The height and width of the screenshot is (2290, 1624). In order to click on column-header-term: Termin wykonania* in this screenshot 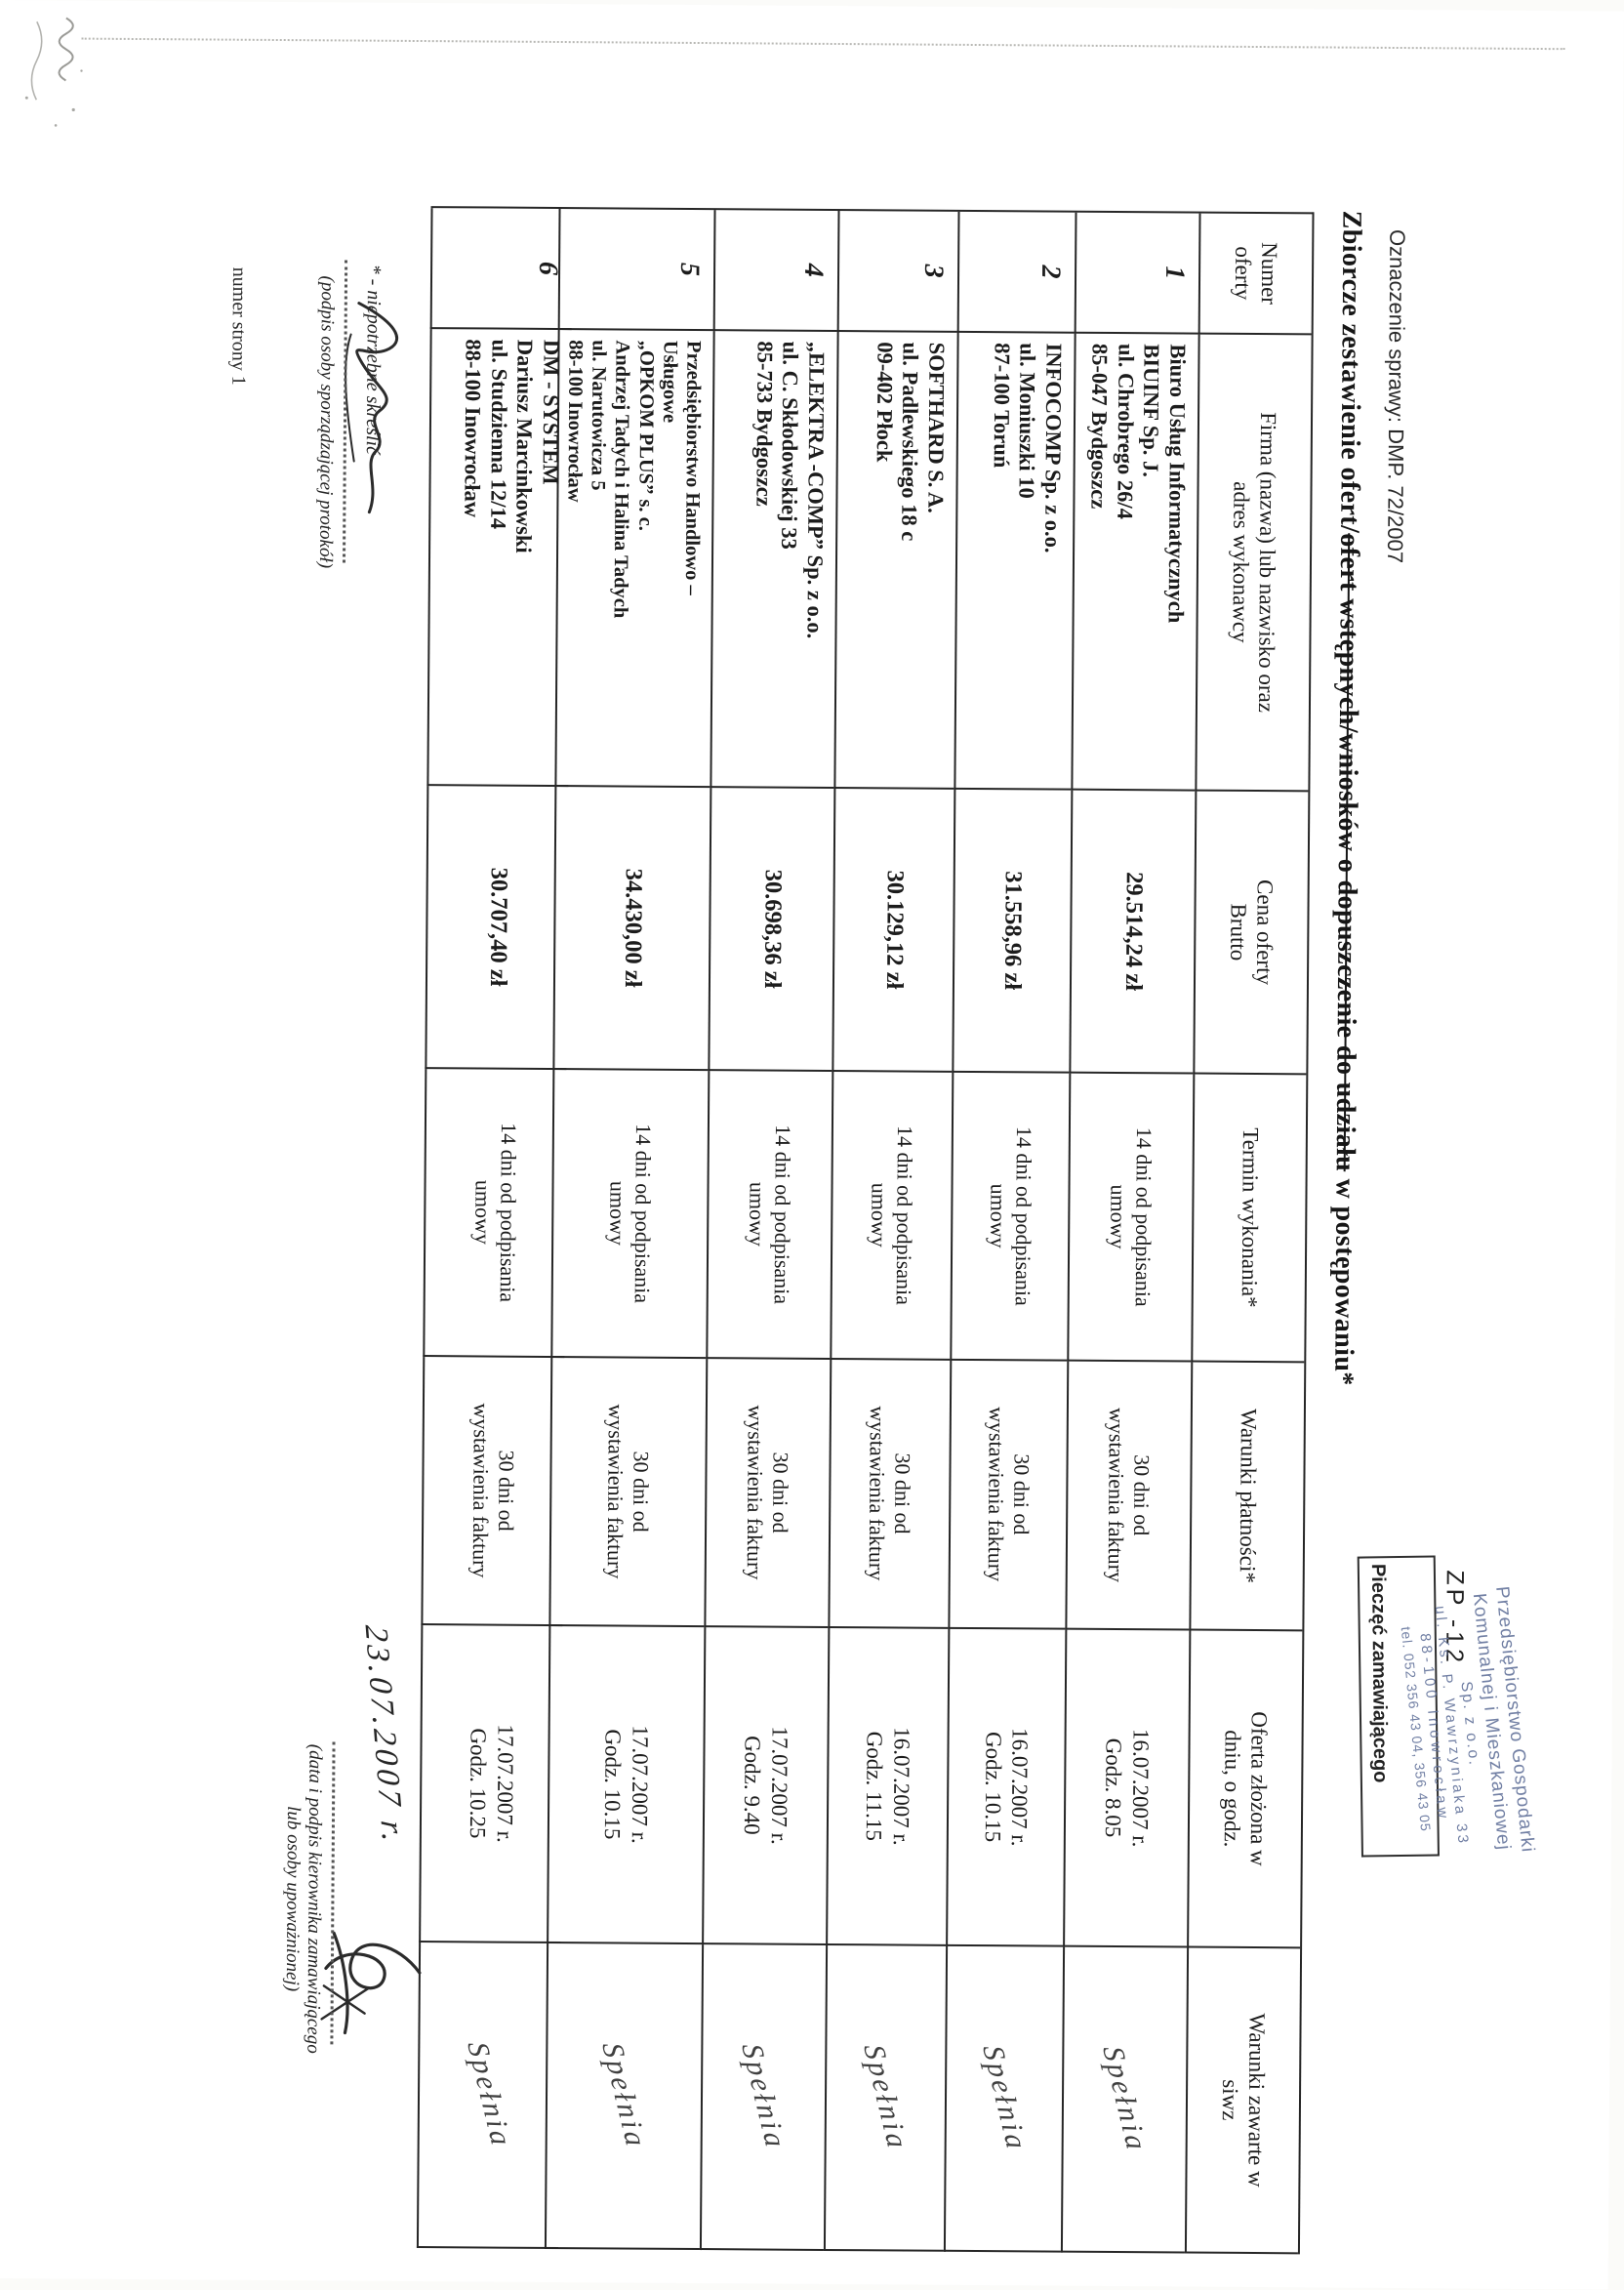, I will do `click(1249, 1219)`.